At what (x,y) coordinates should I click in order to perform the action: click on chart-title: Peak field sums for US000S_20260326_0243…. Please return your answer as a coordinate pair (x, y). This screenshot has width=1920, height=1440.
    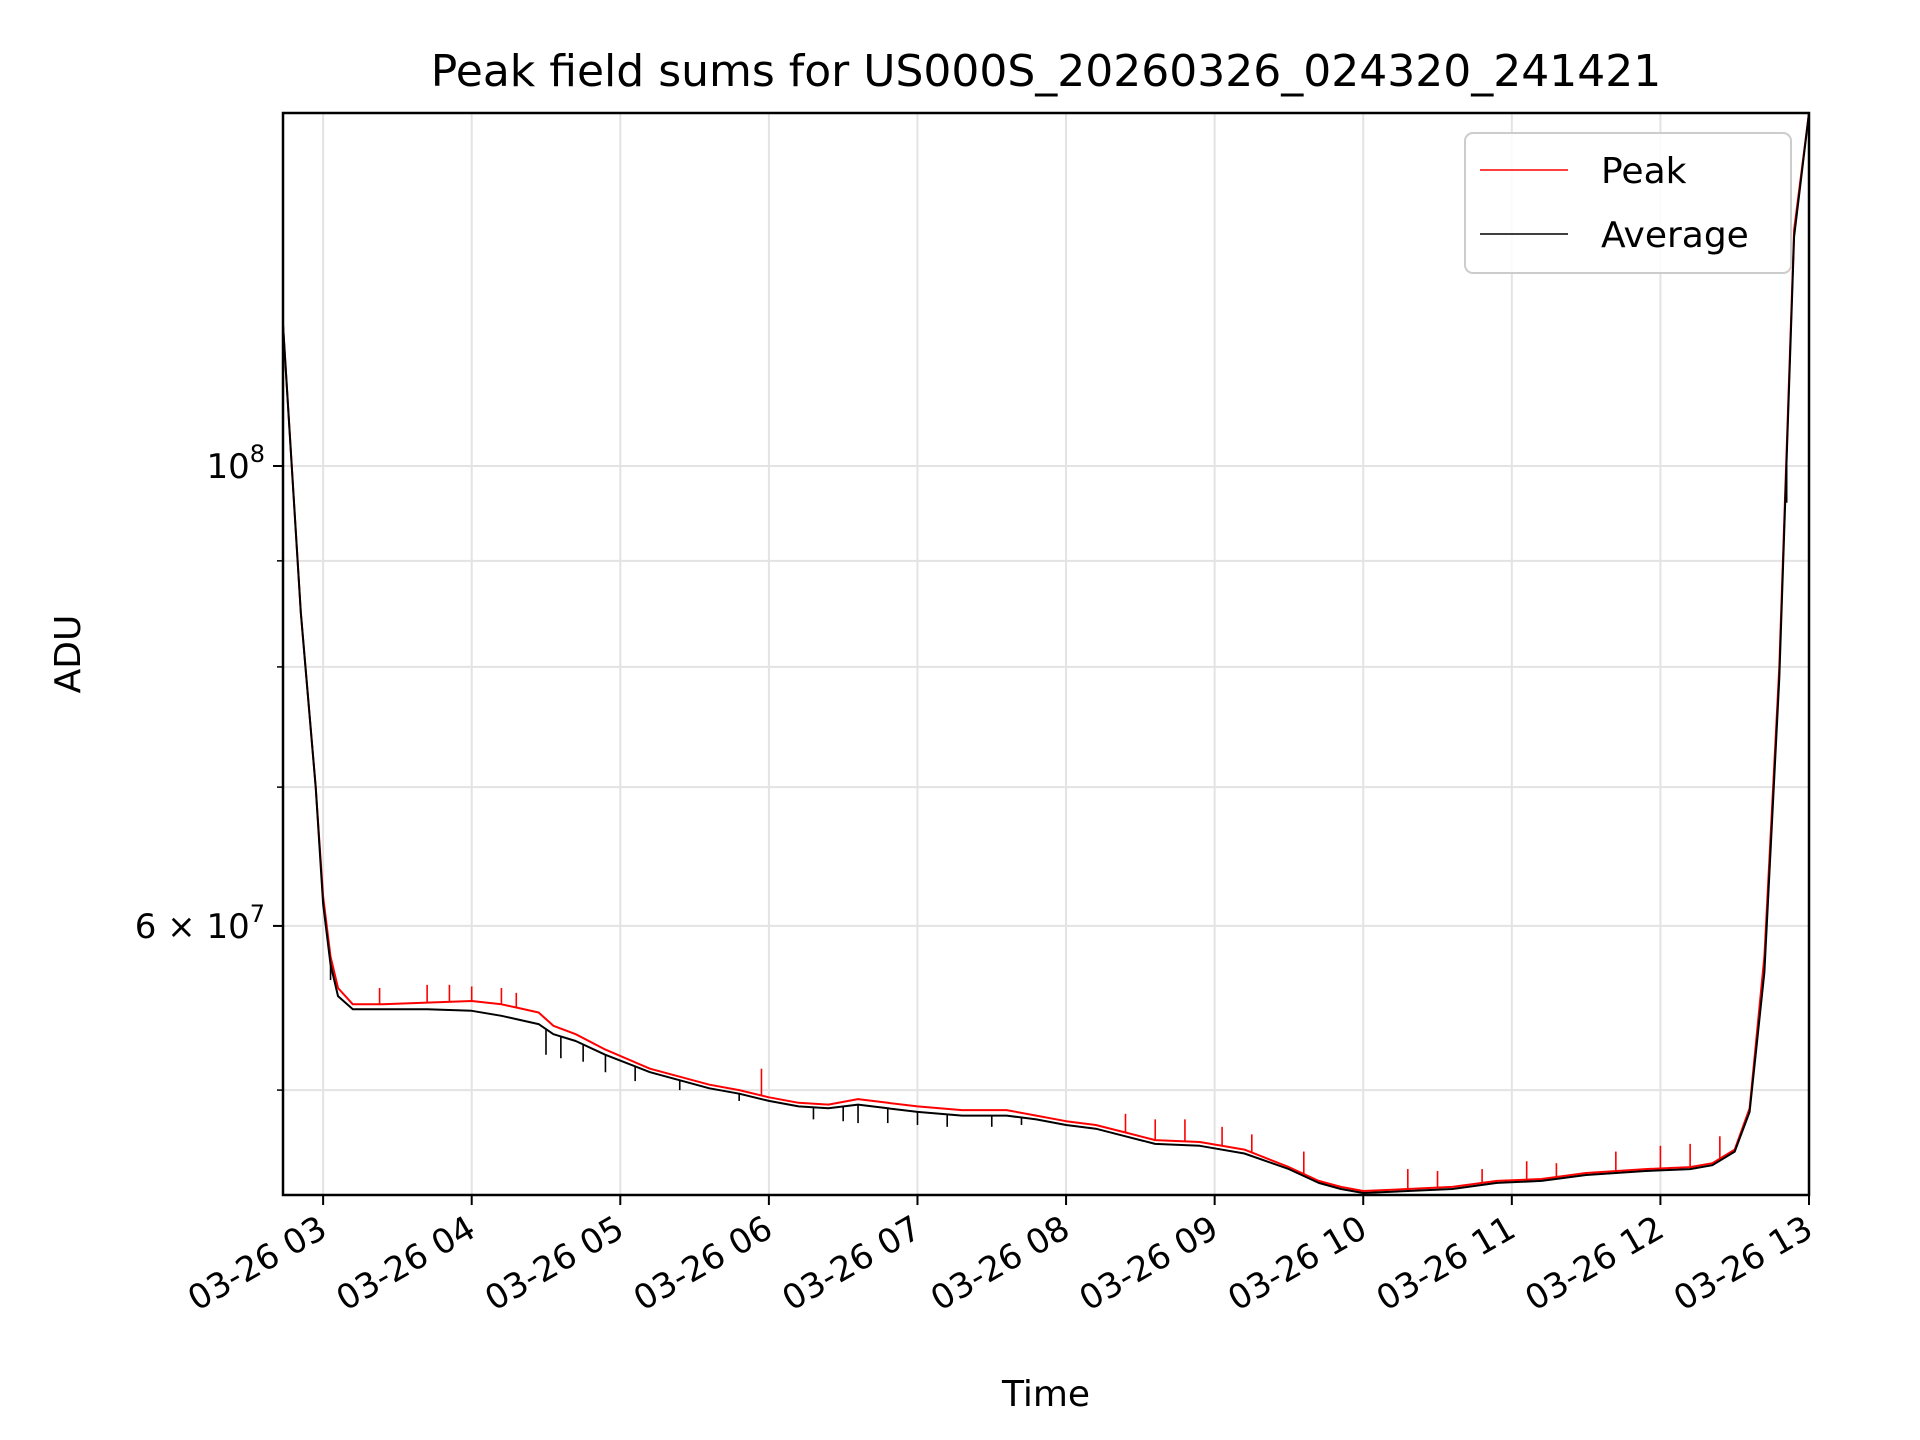
    Looking at the image, I should click on (1046, 71).